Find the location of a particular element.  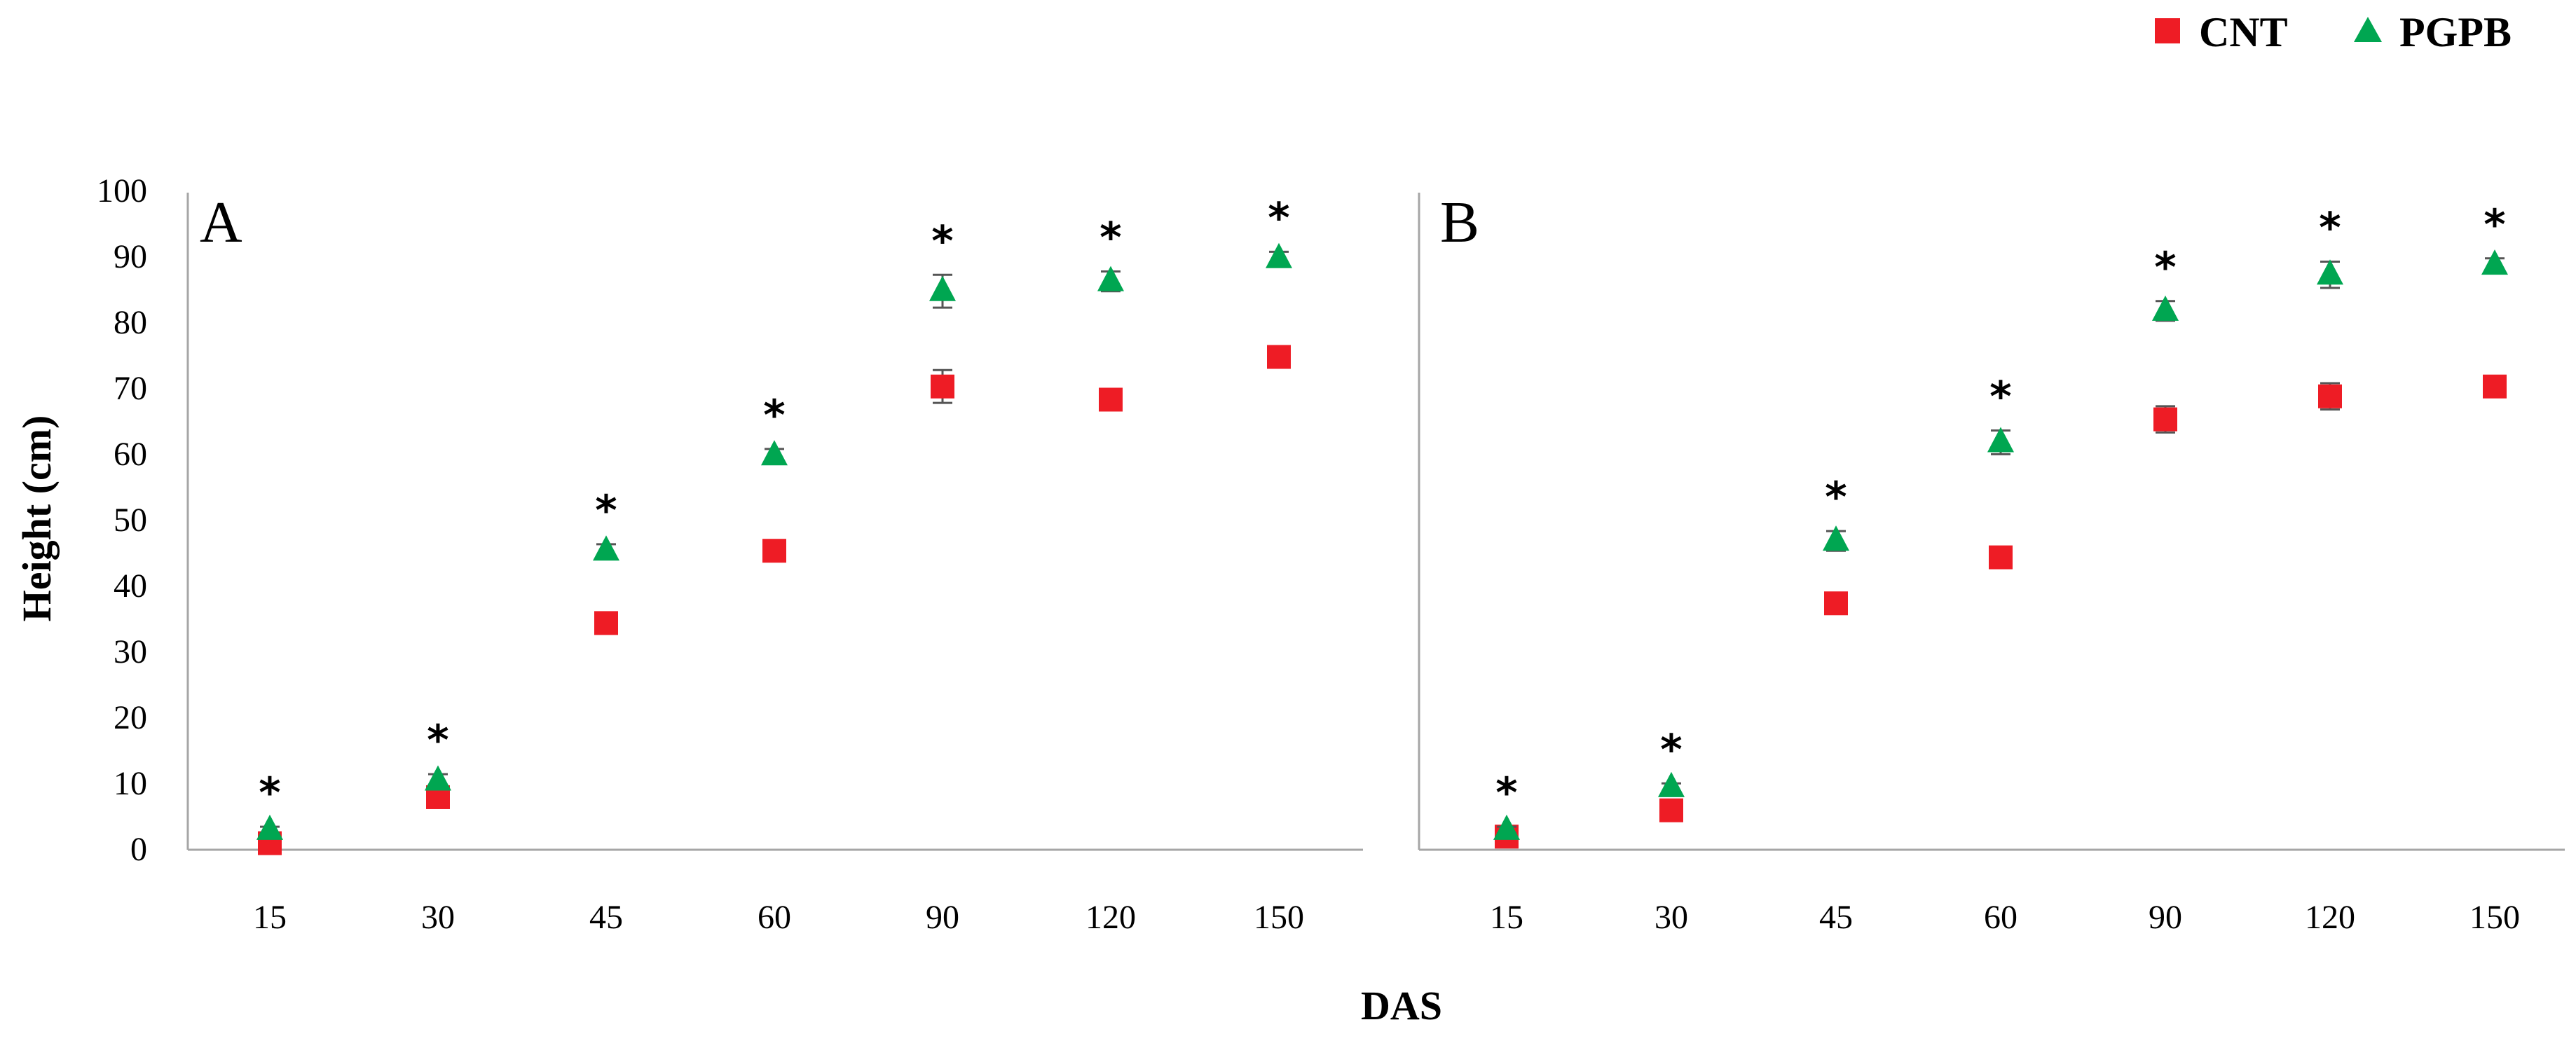

legend-marker-cnt is located at coordinates (2167, 31).